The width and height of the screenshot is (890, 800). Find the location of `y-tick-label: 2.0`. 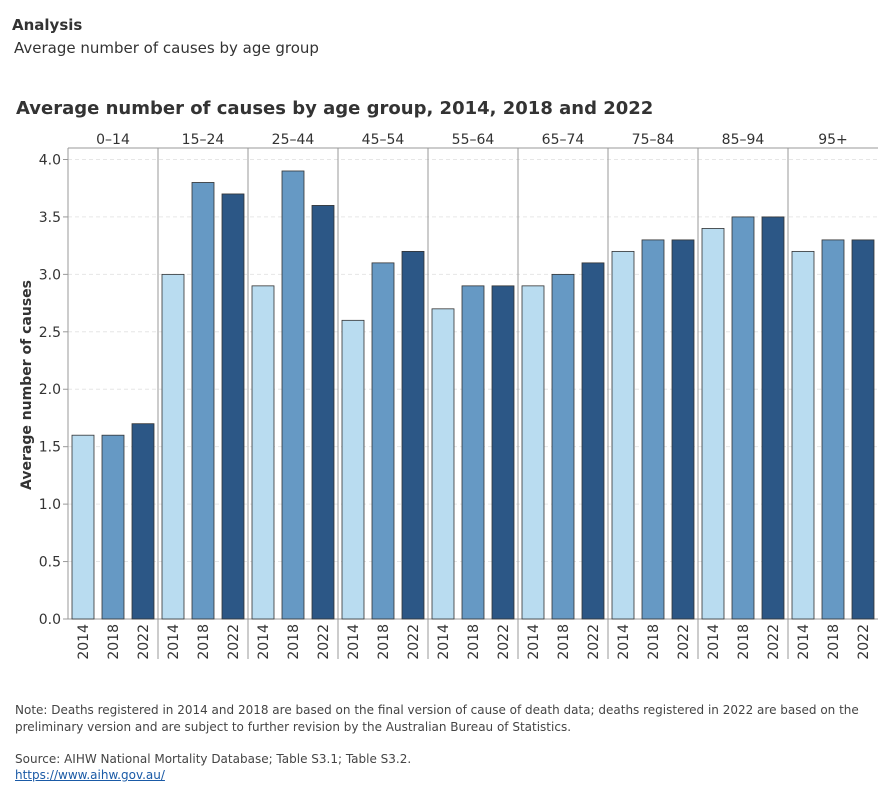

y-tick-label: 2.0 is located at coordinates (50, 390).